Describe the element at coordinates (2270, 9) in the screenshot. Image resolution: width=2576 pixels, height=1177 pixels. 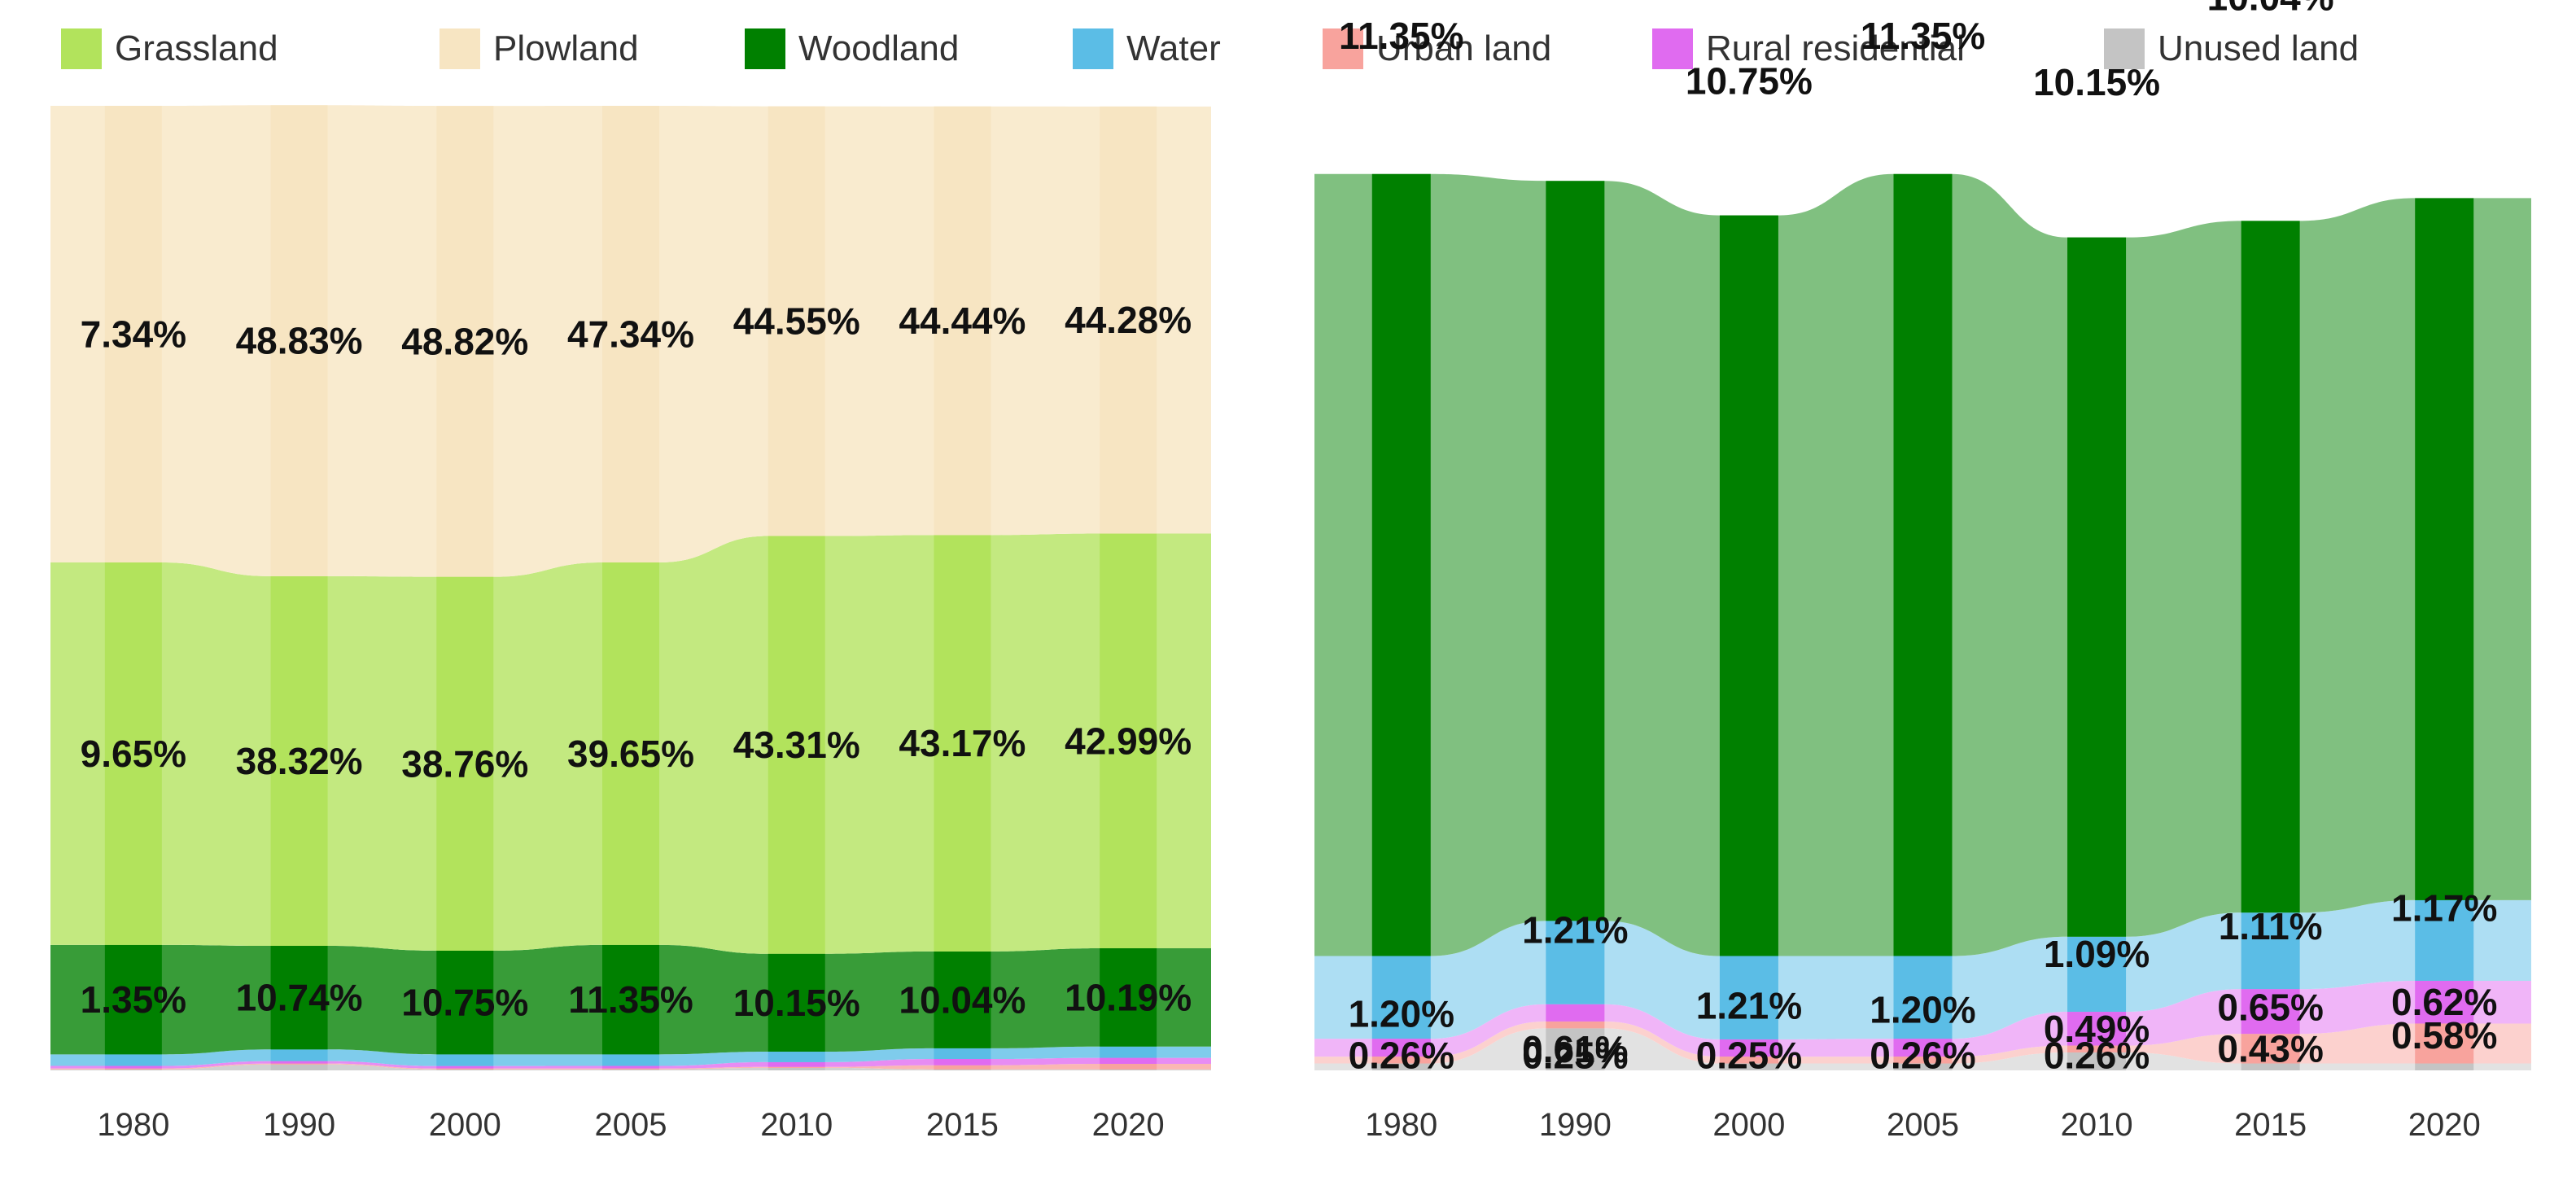
I see `right-label-woodland-2015: 10.04%` at that location.